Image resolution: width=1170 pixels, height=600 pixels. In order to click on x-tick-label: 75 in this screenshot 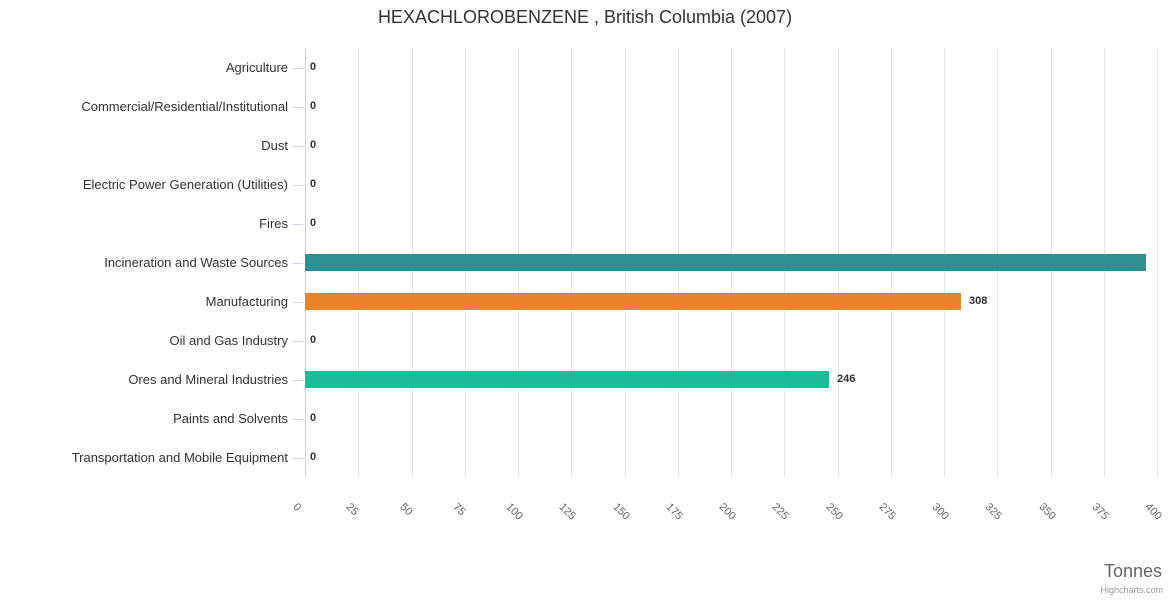, I will do `click(459, 510)`.